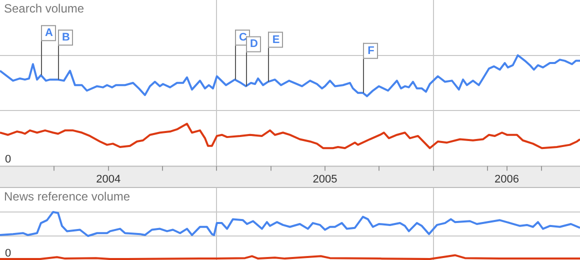  What do you see at coordinates (49, 33) in the screenshot?
I see `annotation: A` at bounding box center [49, 33].